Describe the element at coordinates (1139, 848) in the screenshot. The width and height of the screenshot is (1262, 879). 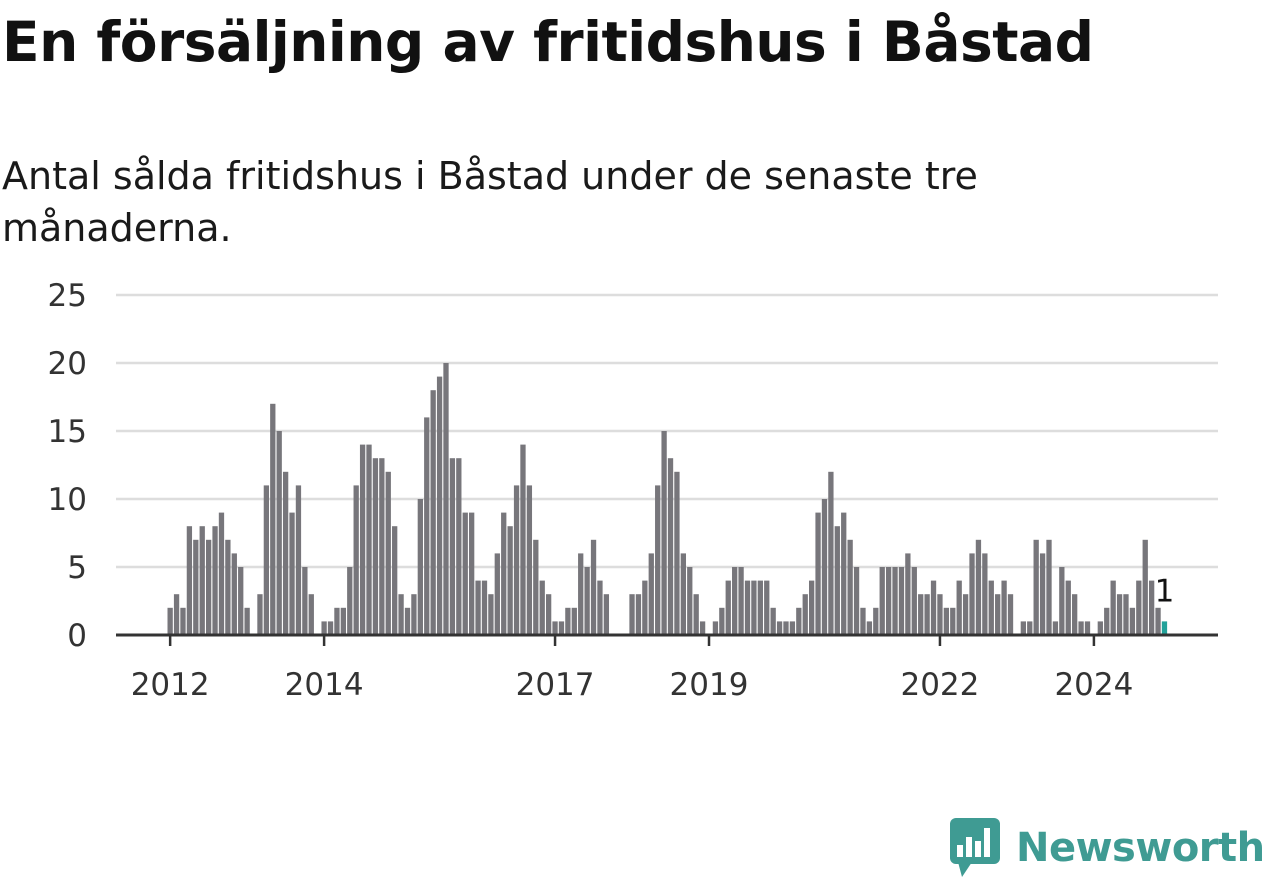
I see `brand-name: Newsworthy` at that location.